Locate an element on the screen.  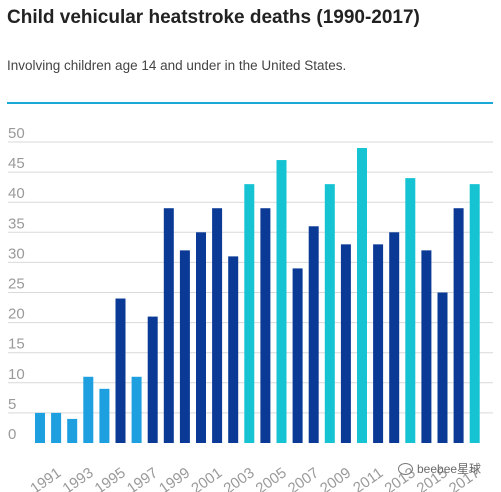
y-tick-label: 35 is located at coordinates (16, 223).